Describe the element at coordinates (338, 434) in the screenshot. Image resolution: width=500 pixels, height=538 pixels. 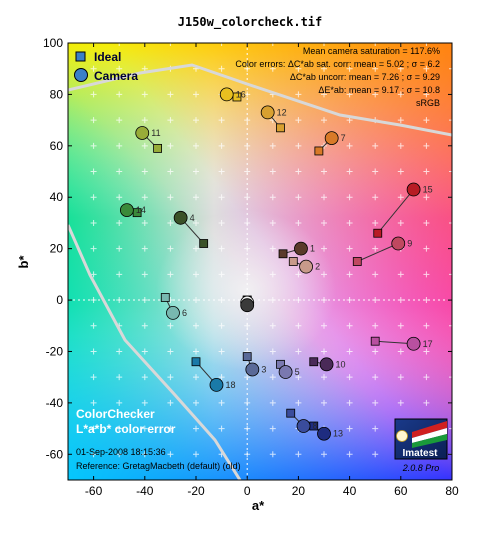
I see `patch-label: 13` at that location.